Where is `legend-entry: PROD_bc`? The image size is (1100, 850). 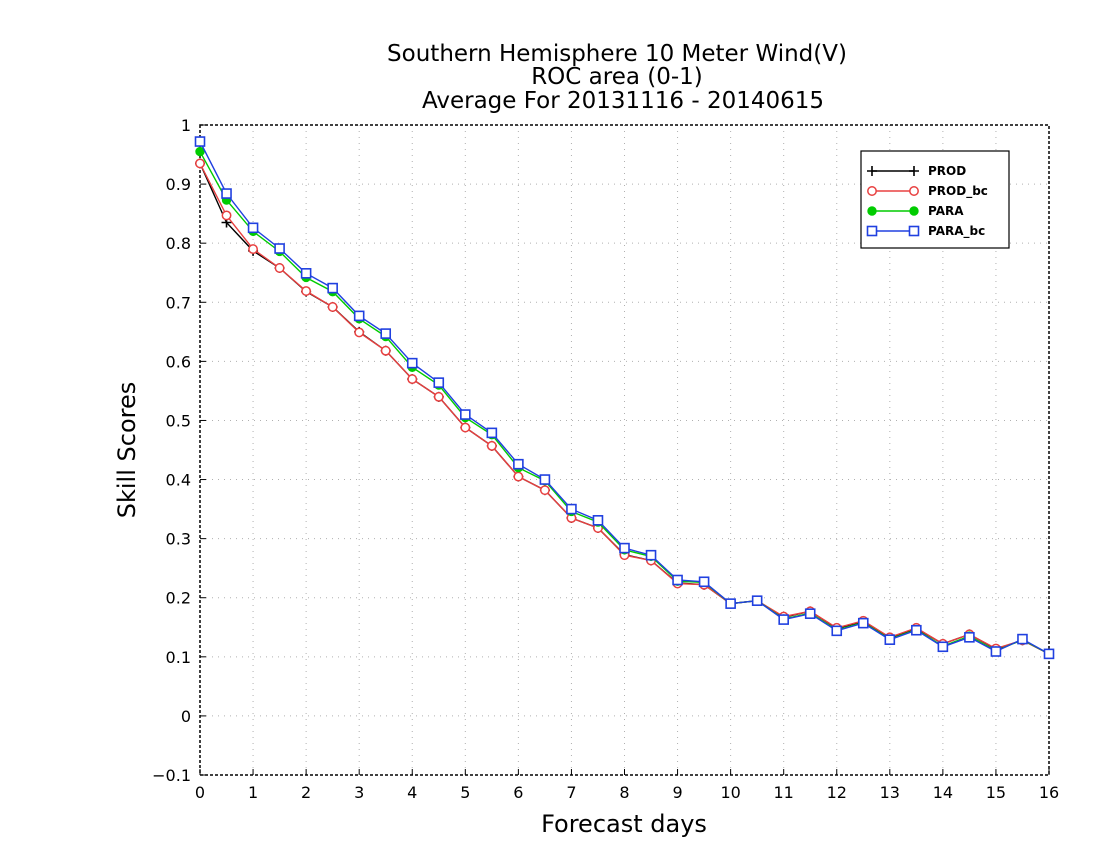 legend-entry: PROD_bc is located at coordinates (927, 191).